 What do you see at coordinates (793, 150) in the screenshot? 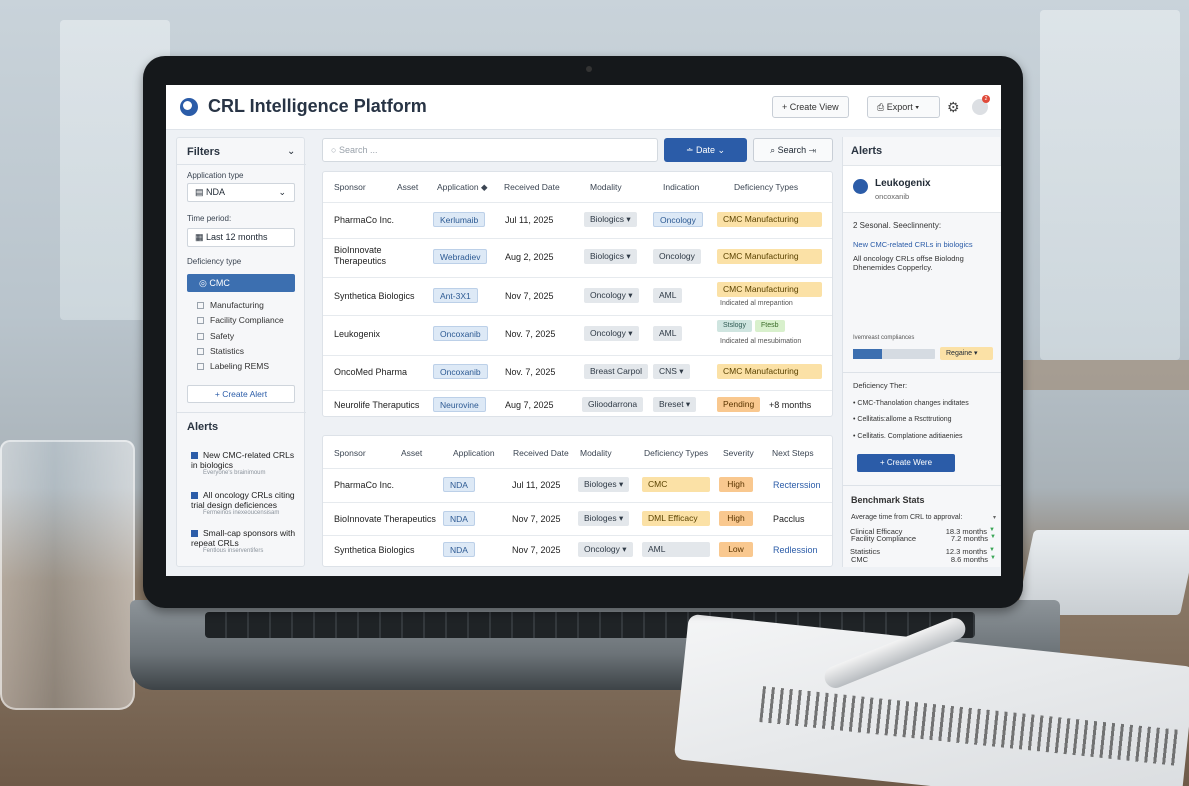
I see `search-button: ⌕ Search ⇥` at bounding box center [793, 150].